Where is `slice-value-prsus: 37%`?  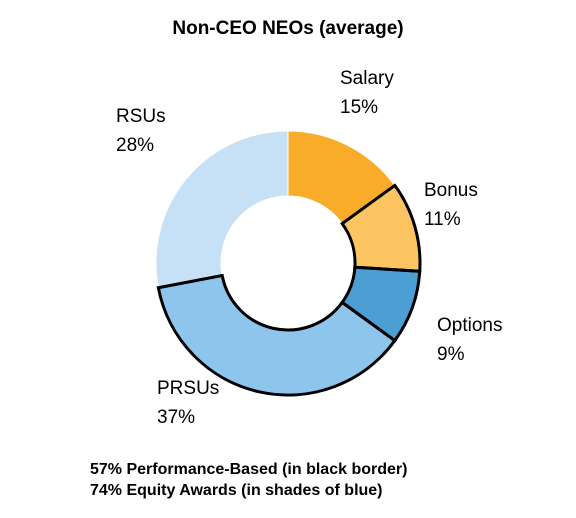
slice-value-prsus: 37% is located at coordinates (176, 417).